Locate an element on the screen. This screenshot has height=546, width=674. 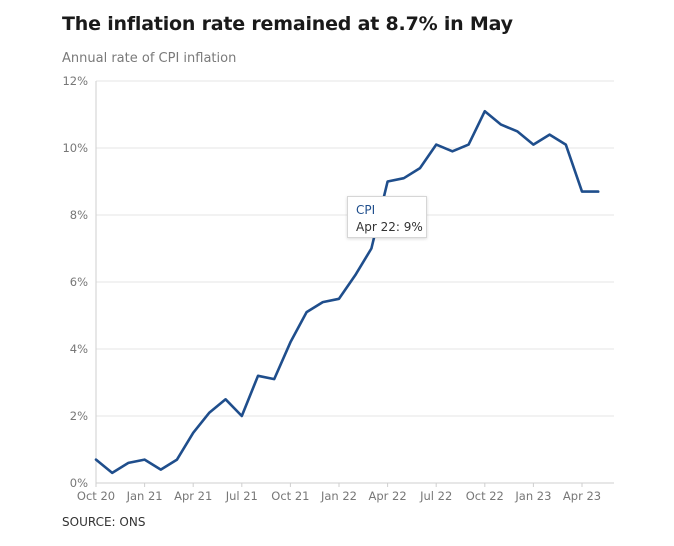
x-tick-label: Jul 22 is located at coordinates (435, 496).